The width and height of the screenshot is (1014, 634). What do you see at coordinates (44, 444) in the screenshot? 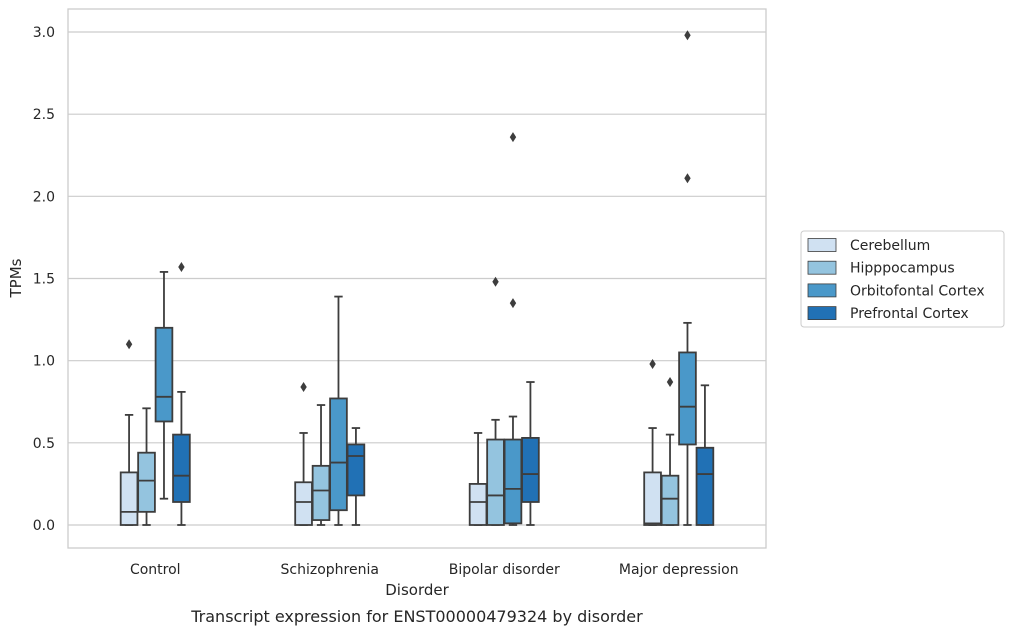
I see `y-tick-label: 0.5` at bounding box center [44, 444].